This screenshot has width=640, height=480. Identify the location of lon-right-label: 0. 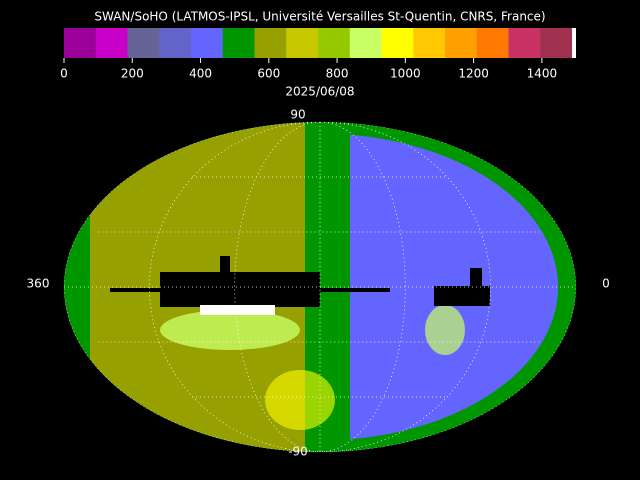
(606, 284).